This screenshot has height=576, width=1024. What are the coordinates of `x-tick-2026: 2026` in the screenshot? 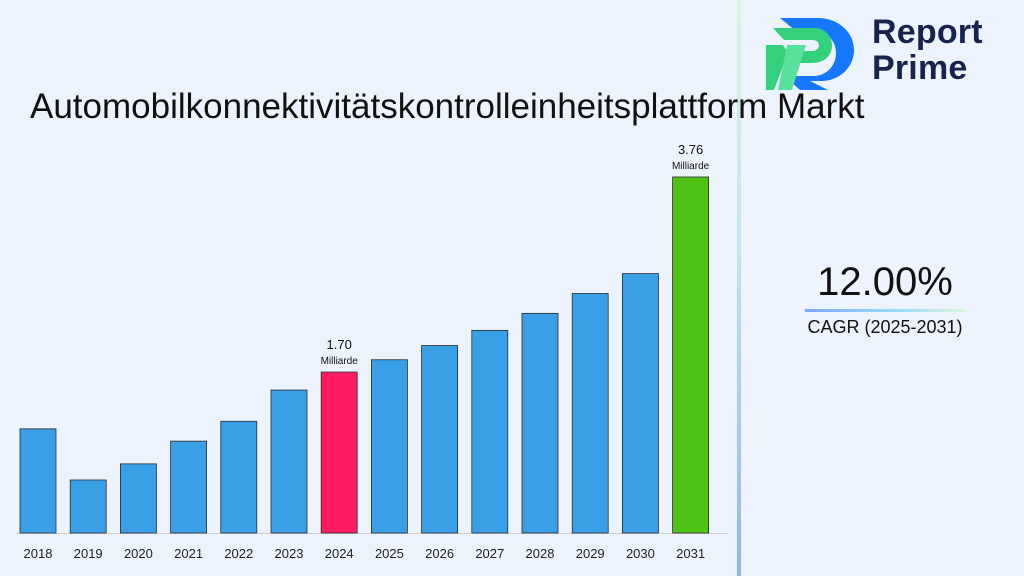 It's located at (439, 553).